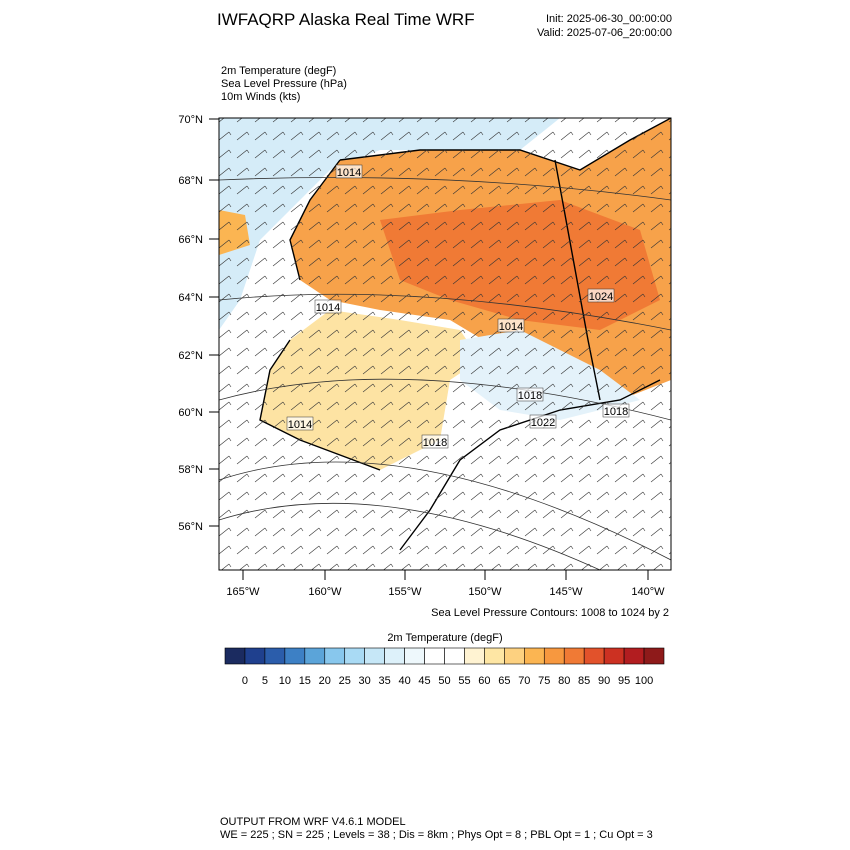 This screenshot has height=850, width=850. What do you see at coordinates (190, 413) in the screenshot?
I see `lat-label: 60°N` at bounding box center [190, 413].